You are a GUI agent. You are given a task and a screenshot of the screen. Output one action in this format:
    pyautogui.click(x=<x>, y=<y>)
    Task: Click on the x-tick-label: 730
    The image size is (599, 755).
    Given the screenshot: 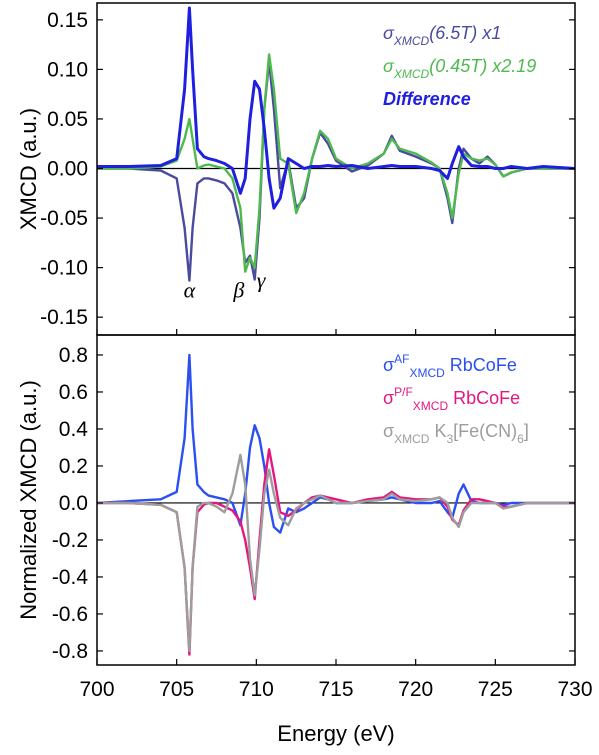 What is the action you would take?
    pyautogui.click(x=574, y=689)
    